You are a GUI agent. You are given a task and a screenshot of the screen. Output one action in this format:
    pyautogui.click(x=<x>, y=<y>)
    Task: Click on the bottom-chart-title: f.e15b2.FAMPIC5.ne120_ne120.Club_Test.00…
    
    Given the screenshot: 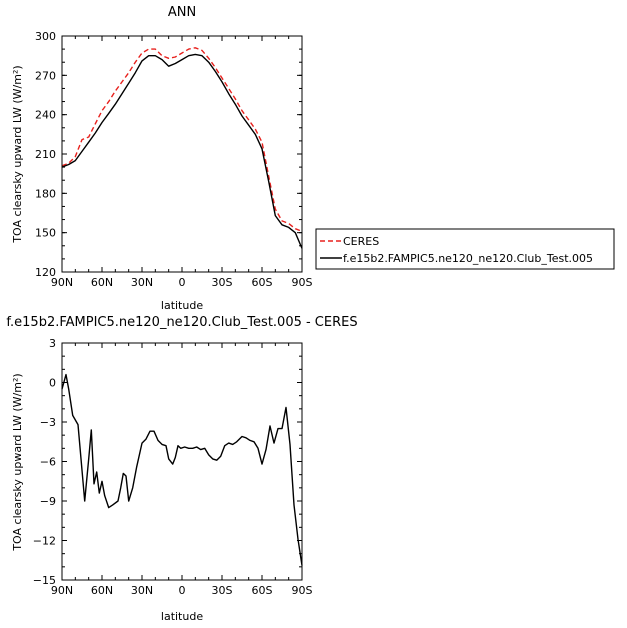 What is the action you would take?
    pyautogui.click(x=181, y=322)
    